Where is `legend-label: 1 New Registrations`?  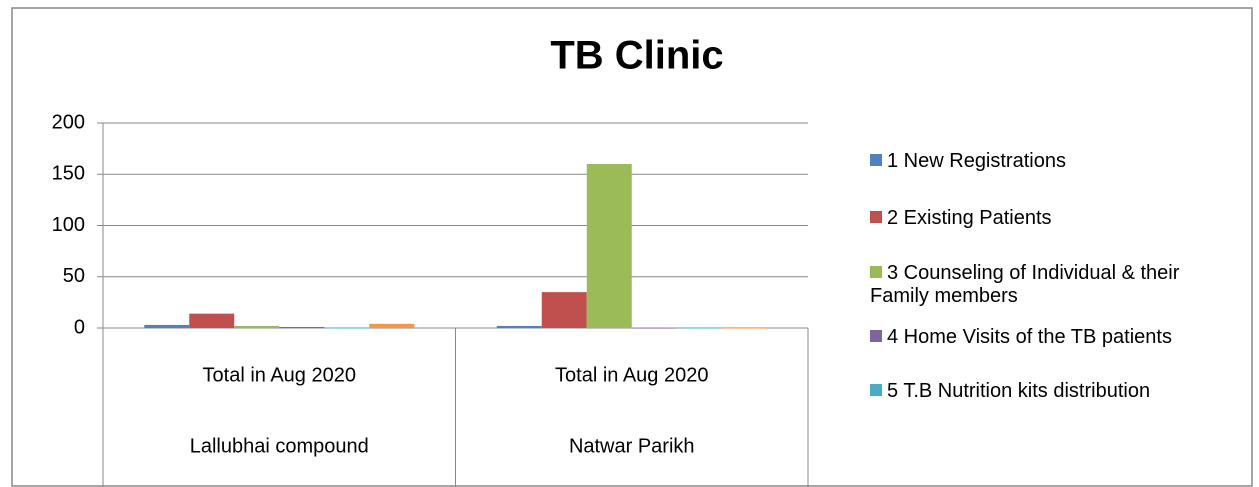 legend-label: 1 New Registrations is located at coordinates (976, 161).